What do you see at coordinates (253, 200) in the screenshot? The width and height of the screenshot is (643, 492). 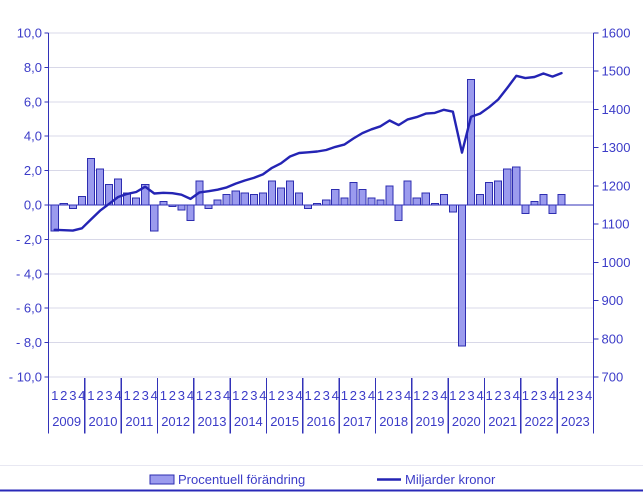 I see `bar-2014-q3` at bounding box center [253, 200].